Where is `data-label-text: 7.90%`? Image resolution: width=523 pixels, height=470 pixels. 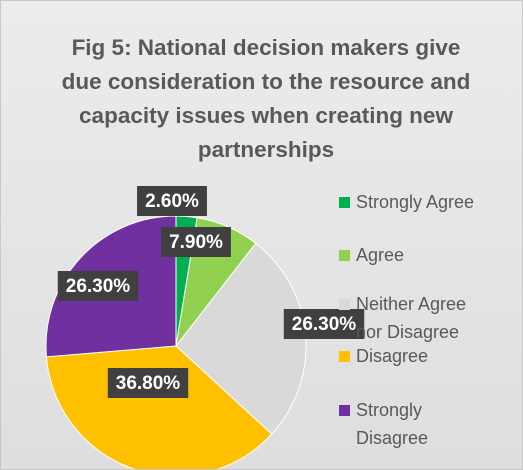
data-label-text: 7.90% is located at coordinates (196, 242).